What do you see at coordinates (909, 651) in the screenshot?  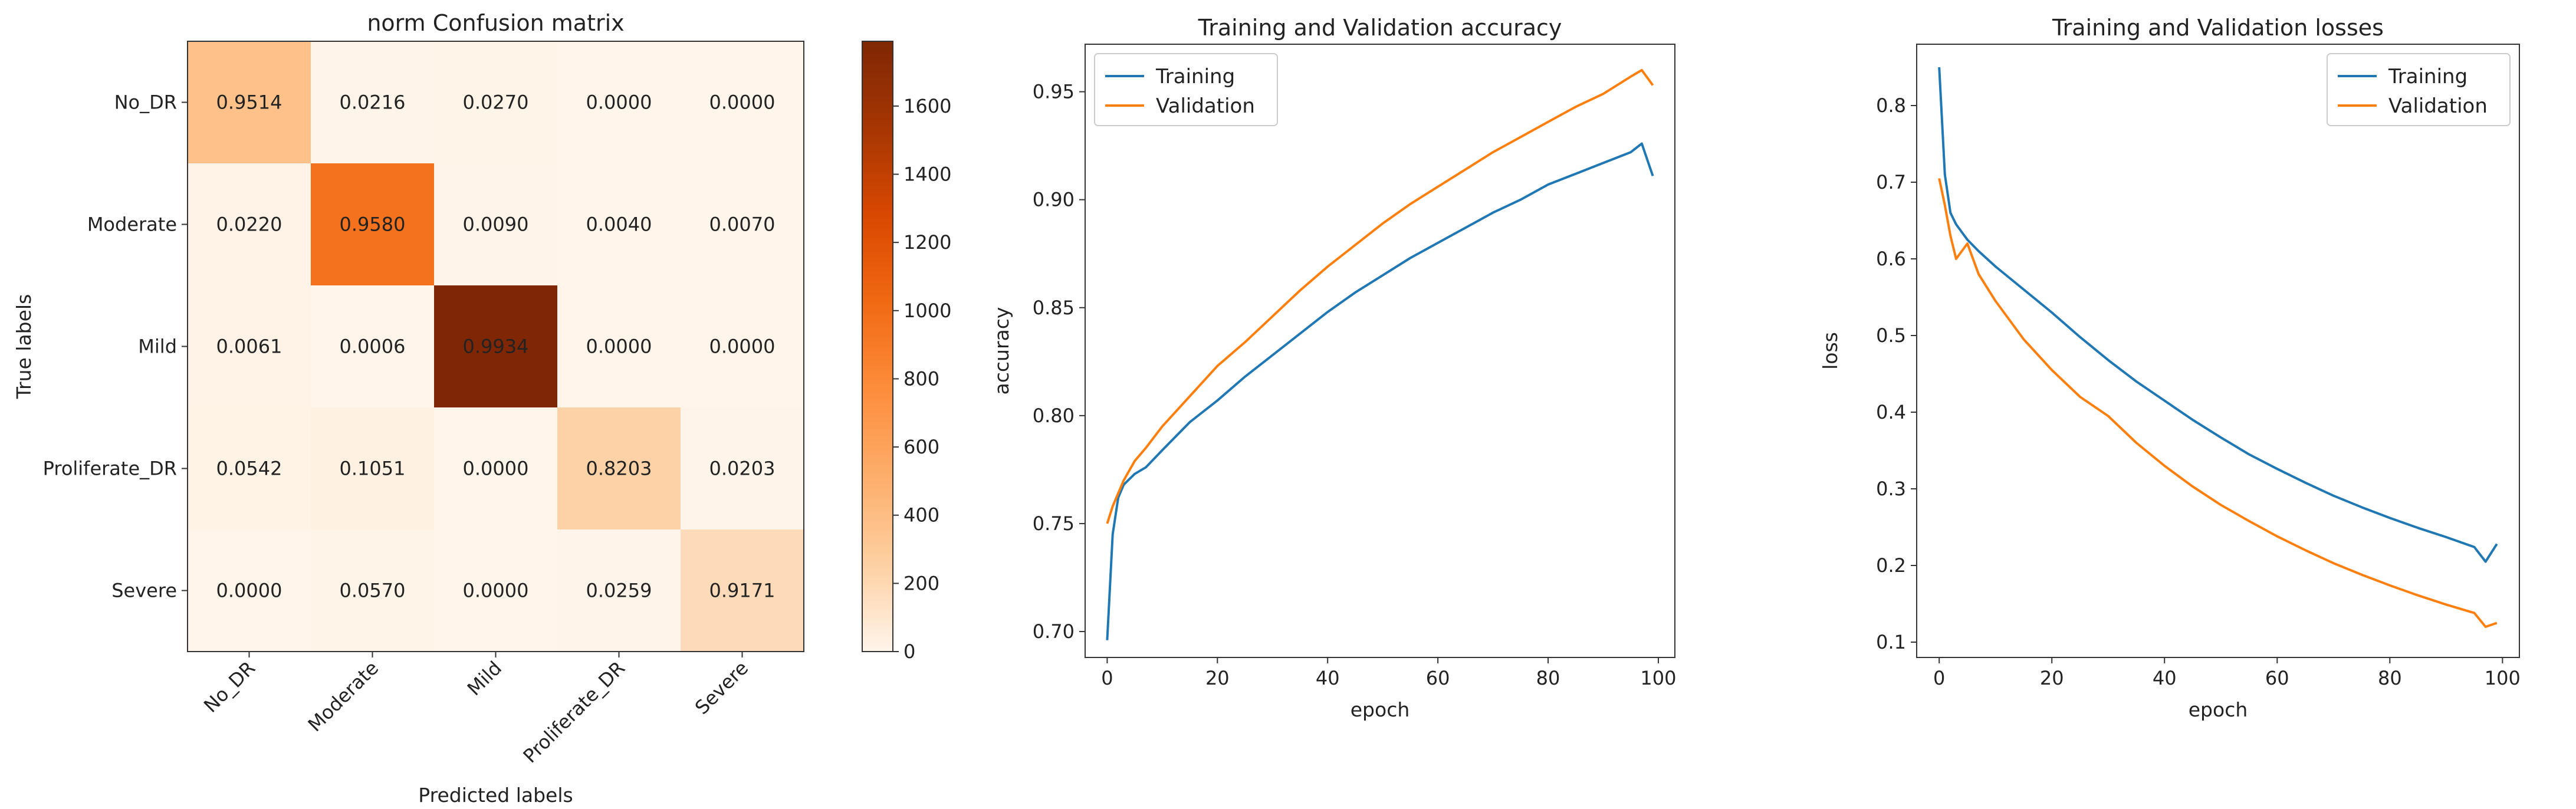 I see `colorbar-tick-label: 0` at bounding box center [909, 651].